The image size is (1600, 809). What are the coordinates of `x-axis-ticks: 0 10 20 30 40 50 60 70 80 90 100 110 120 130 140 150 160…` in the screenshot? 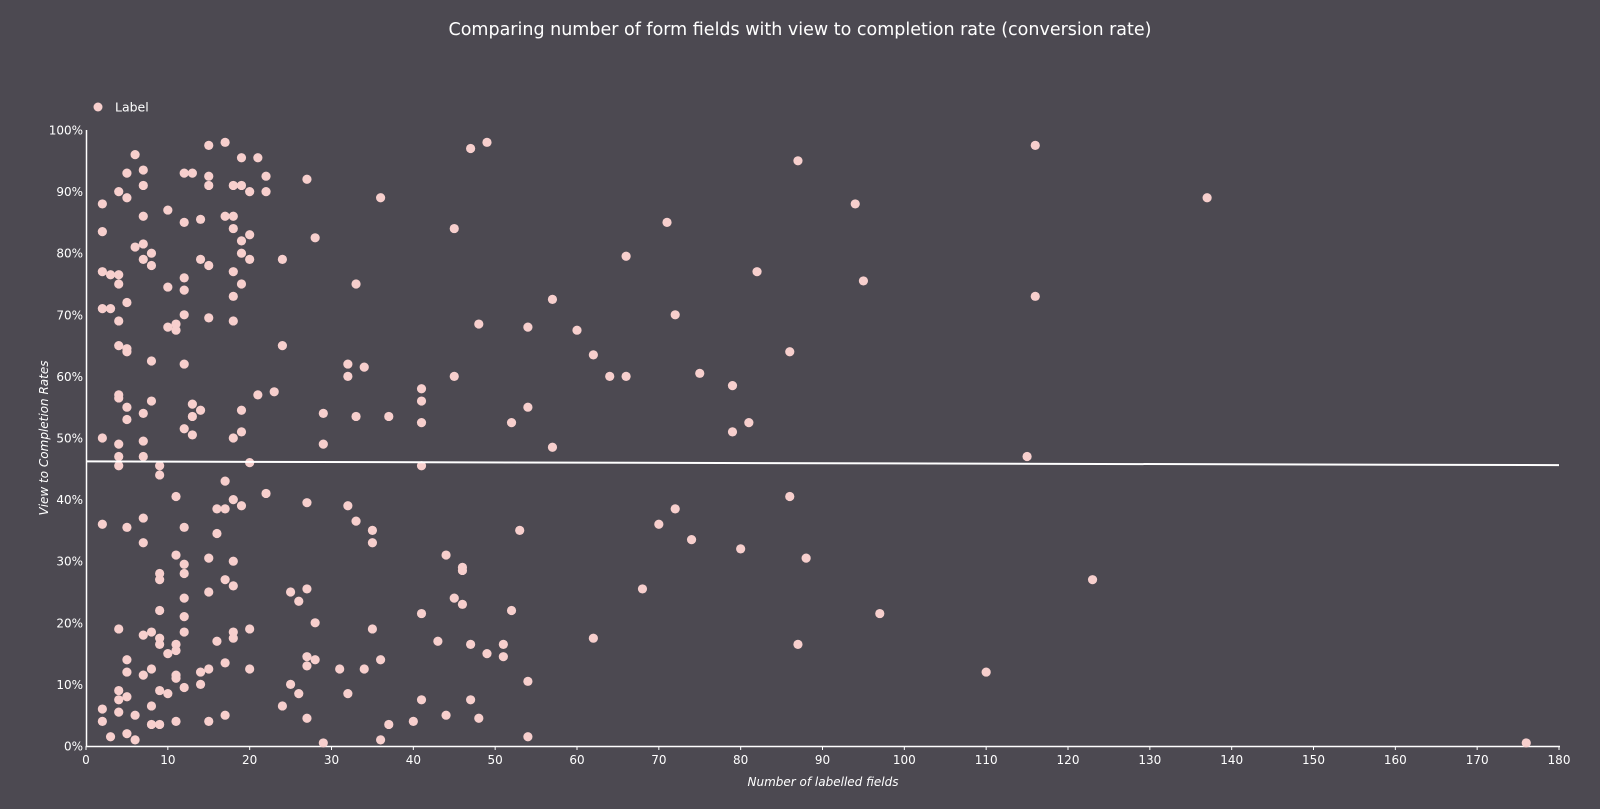 It's located at (826, 756).